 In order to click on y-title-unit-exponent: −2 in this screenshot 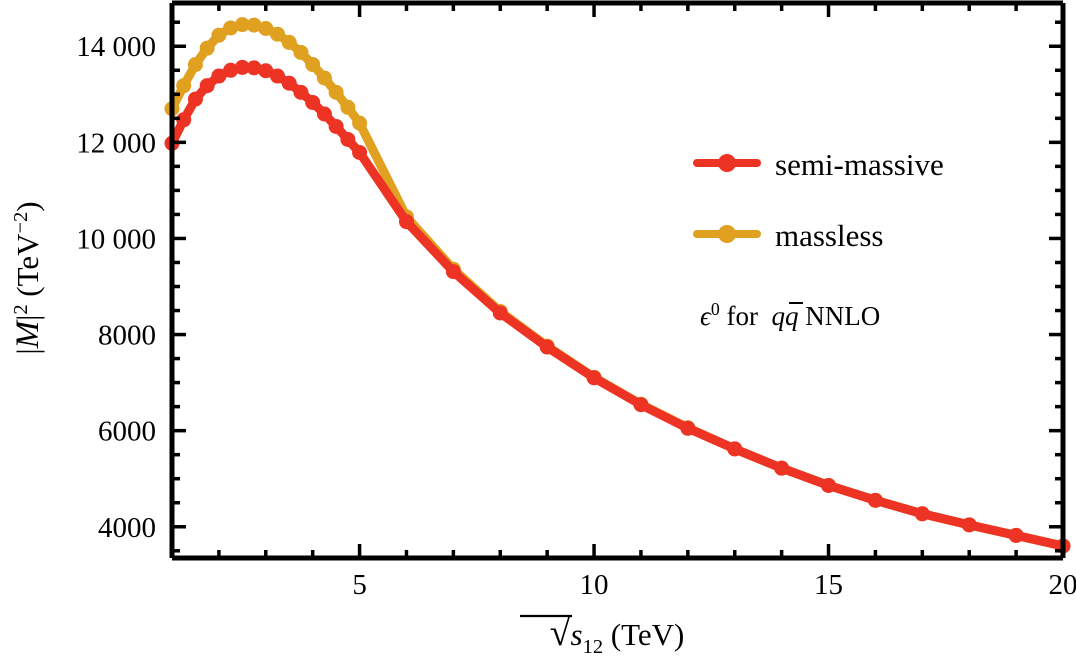, I will do `click(21, 223)`.